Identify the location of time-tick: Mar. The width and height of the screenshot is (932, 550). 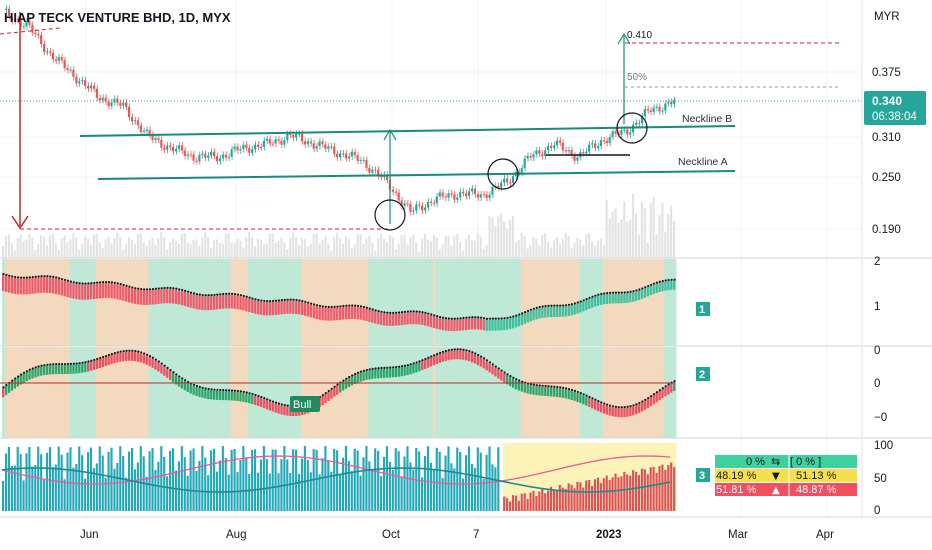
(738, 535).